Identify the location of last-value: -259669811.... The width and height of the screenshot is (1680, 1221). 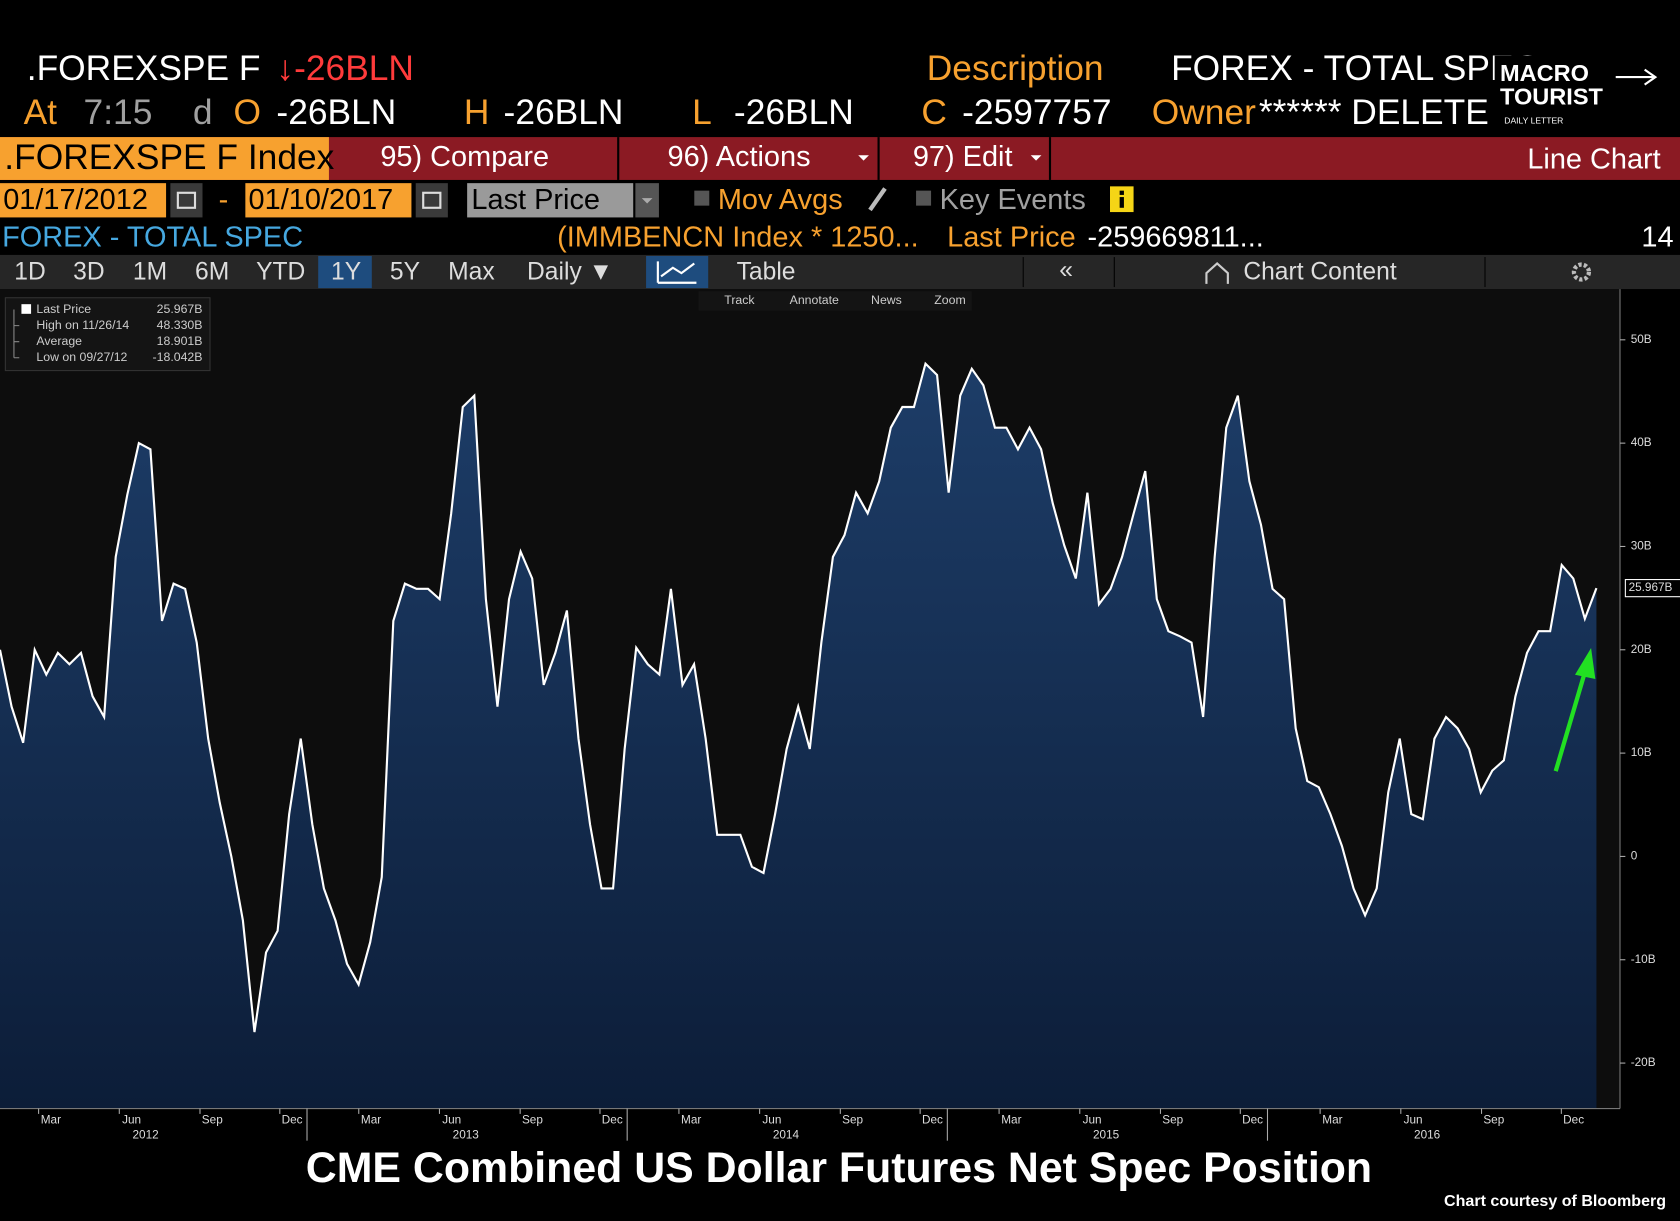
(1176, 237).